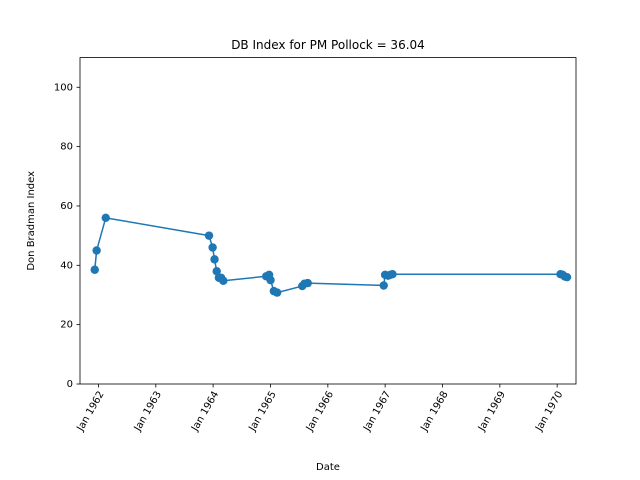 This screenshot has width=640, height=480. What do you see at coordinates (328, 45) in the screenshot?
I see `chart-title: DB Index for PM Pollock = 36.04` at bounding box center [328, 45].